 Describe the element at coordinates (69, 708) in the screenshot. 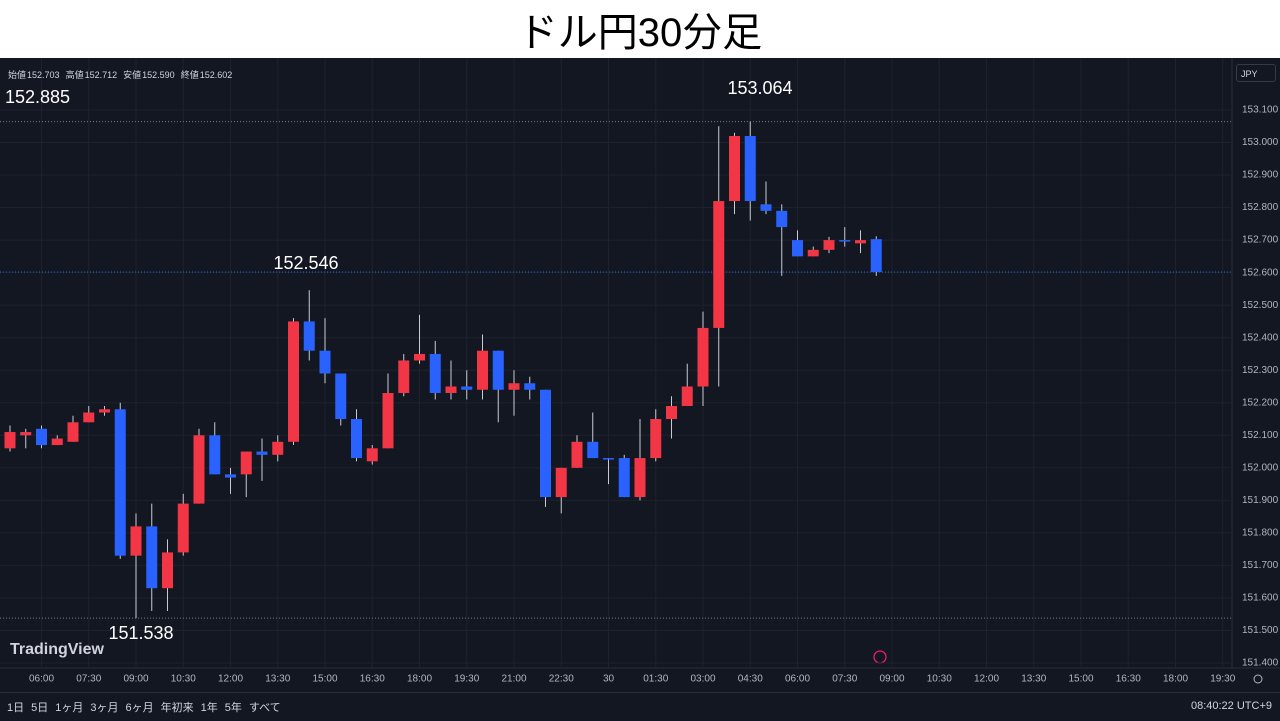

I see `range-button: 1ヶ月` at that location.